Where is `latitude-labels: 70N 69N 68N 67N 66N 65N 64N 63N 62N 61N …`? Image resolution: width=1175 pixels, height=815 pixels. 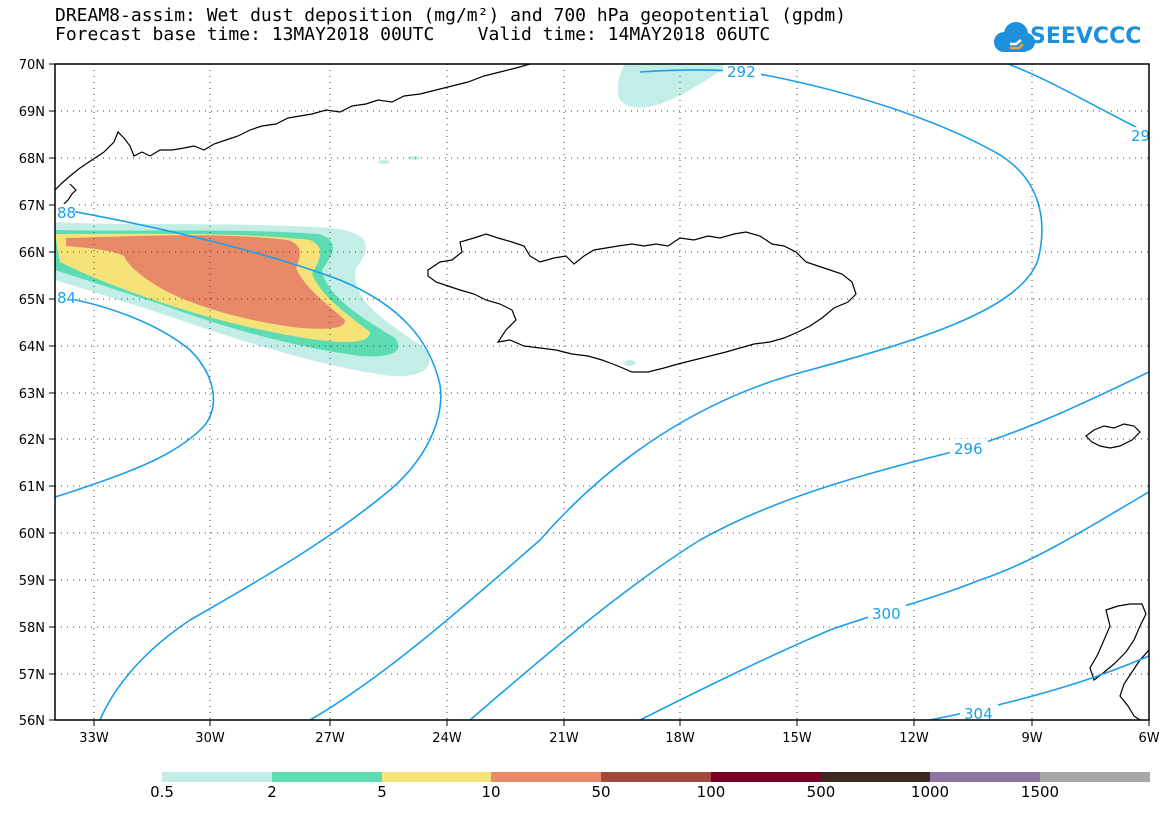
latitude-labels: 70N 69N 68N 67N 66N 65N 64N 63N 62N 61N … is located at coordinates (32, 393).